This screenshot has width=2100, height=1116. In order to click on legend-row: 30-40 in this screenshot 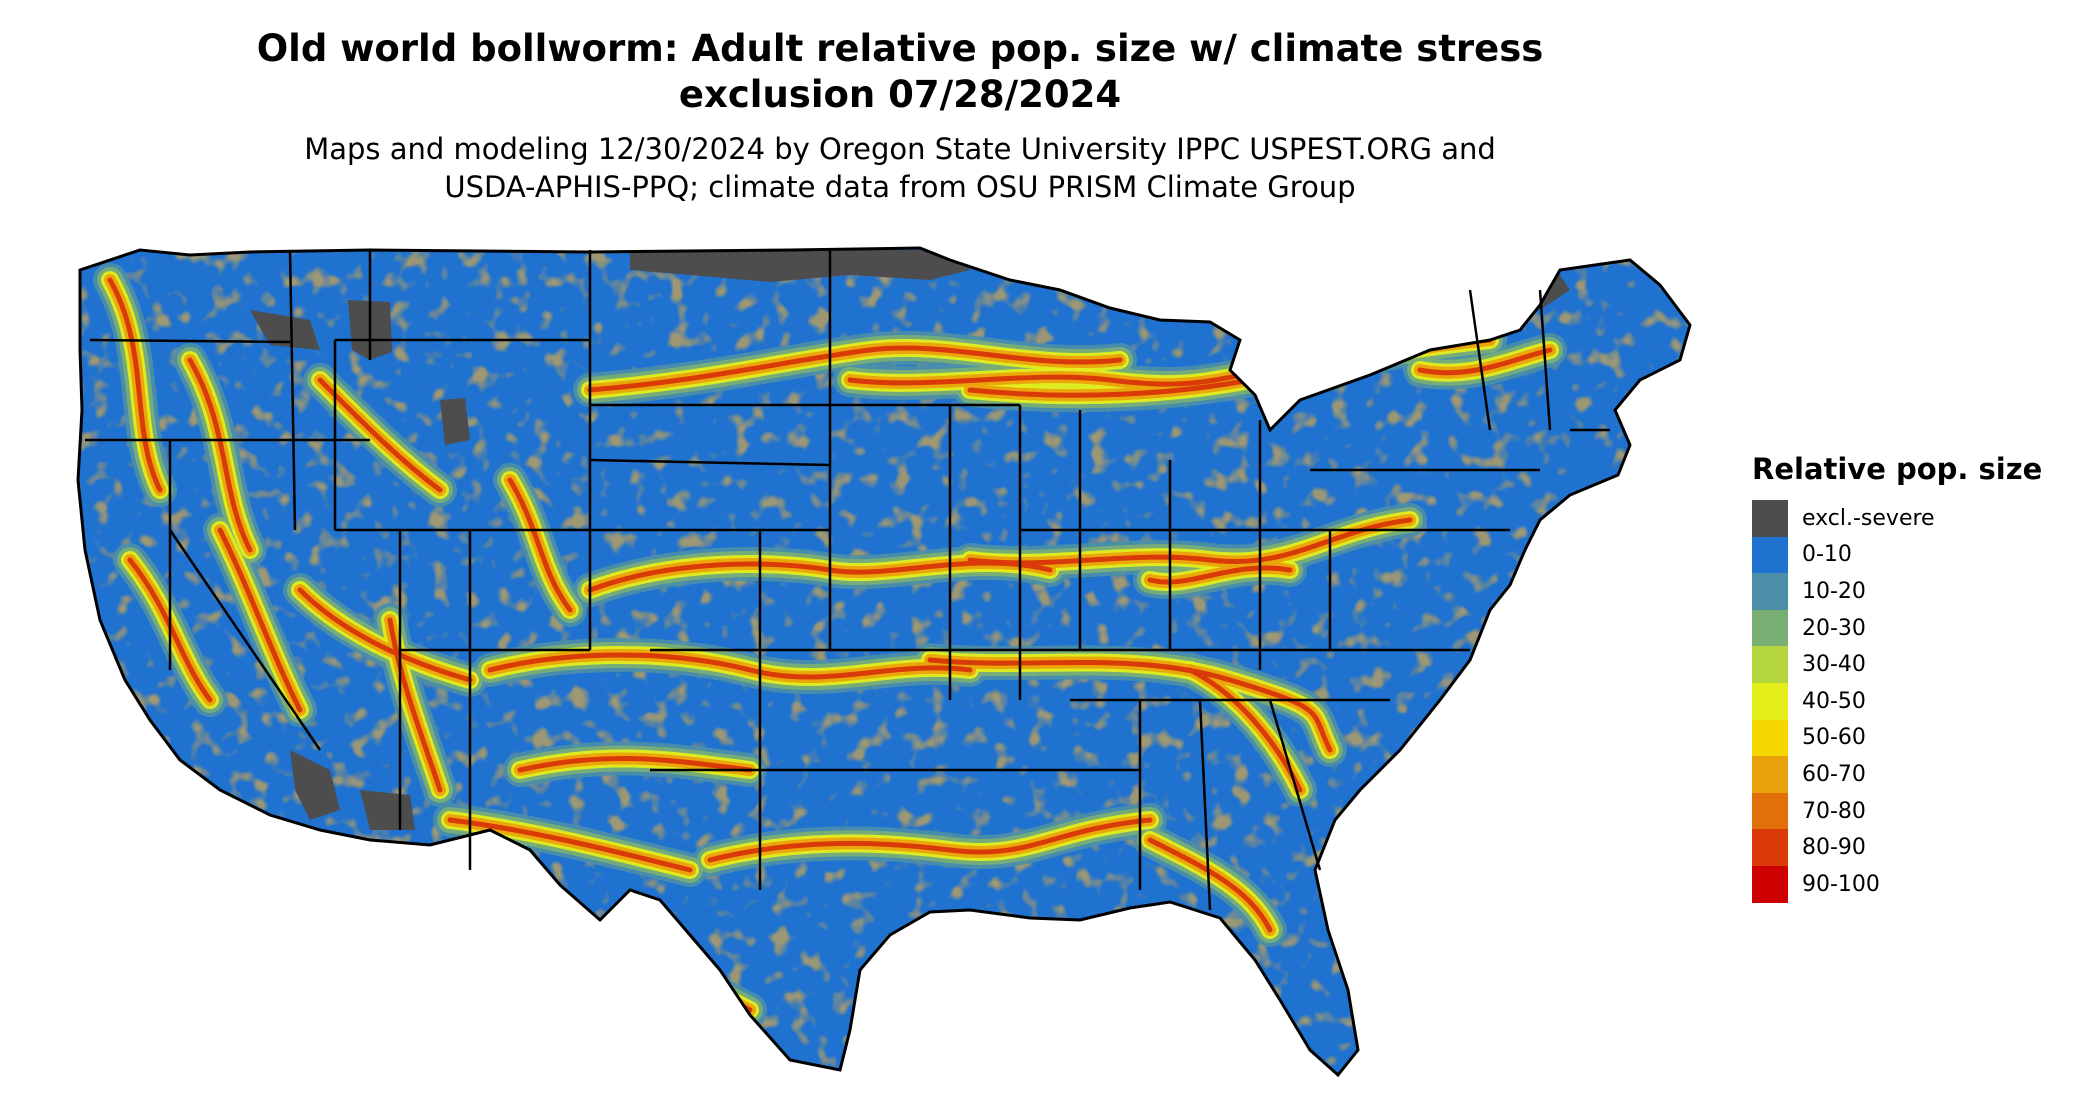, I will do `click(1897, 664)`.